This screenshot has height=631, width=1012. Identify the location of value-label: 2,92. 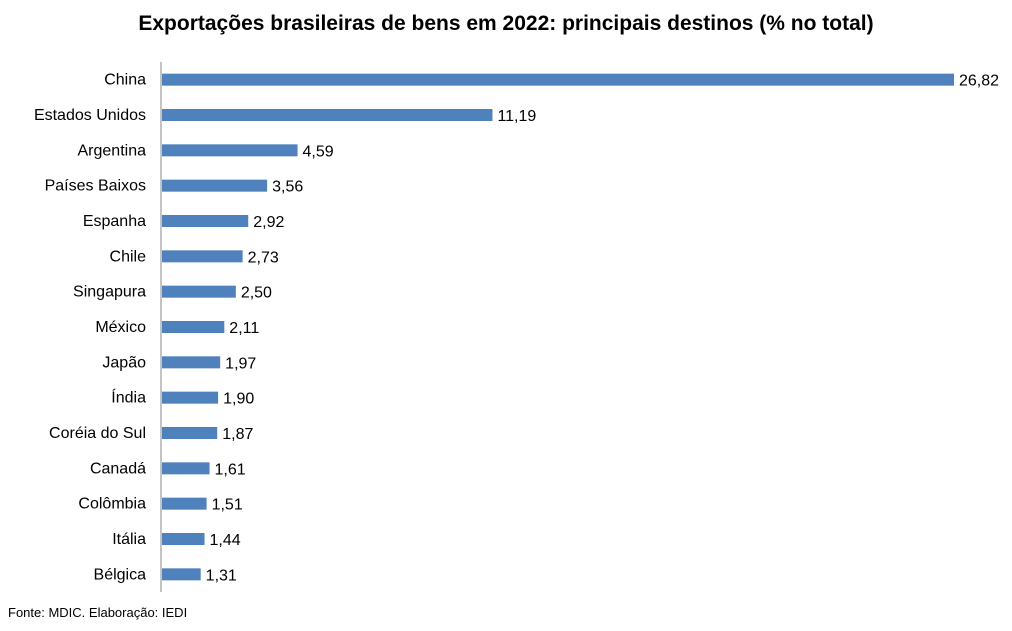
(268, 222).